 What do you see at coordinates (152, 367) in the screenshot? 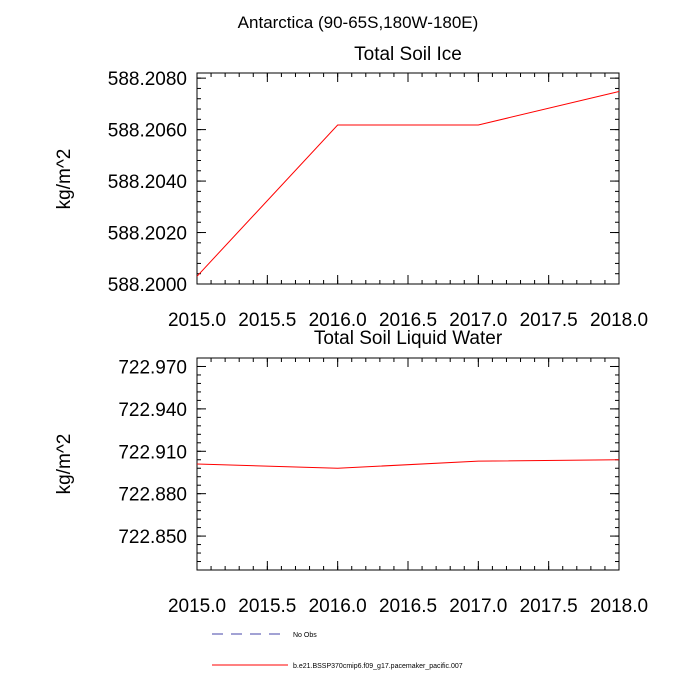
I see `y-tick-label: 722.970` at bounding box center [152, 367].